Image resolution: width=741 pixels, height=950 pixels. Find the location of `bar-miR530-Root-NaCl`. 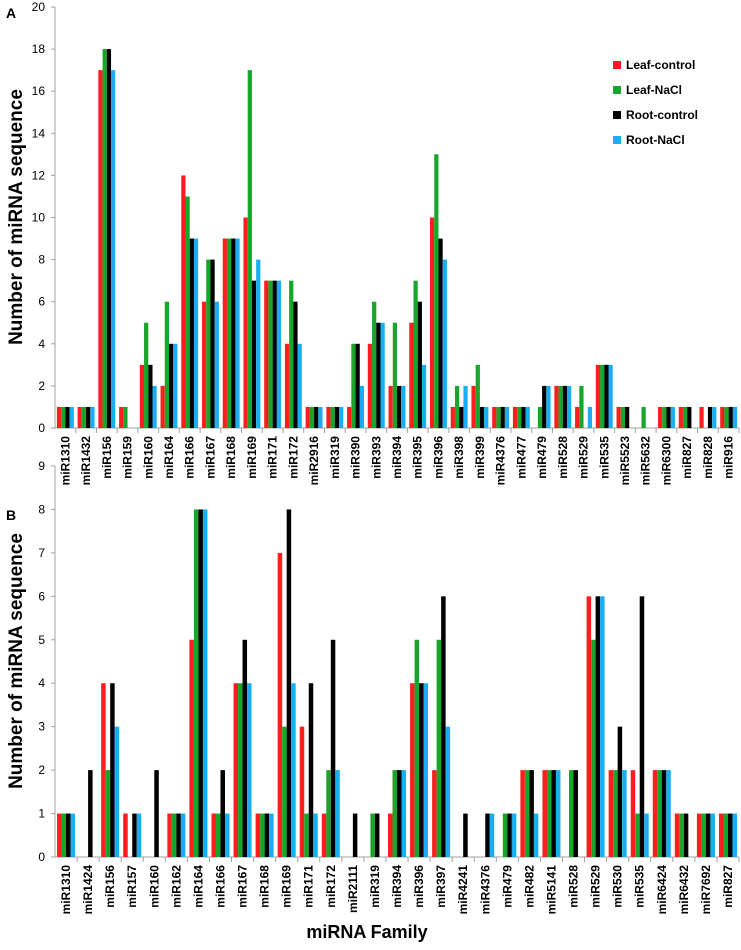

bar-miR530-Root-NaCl is located at coordinates (624, 813).